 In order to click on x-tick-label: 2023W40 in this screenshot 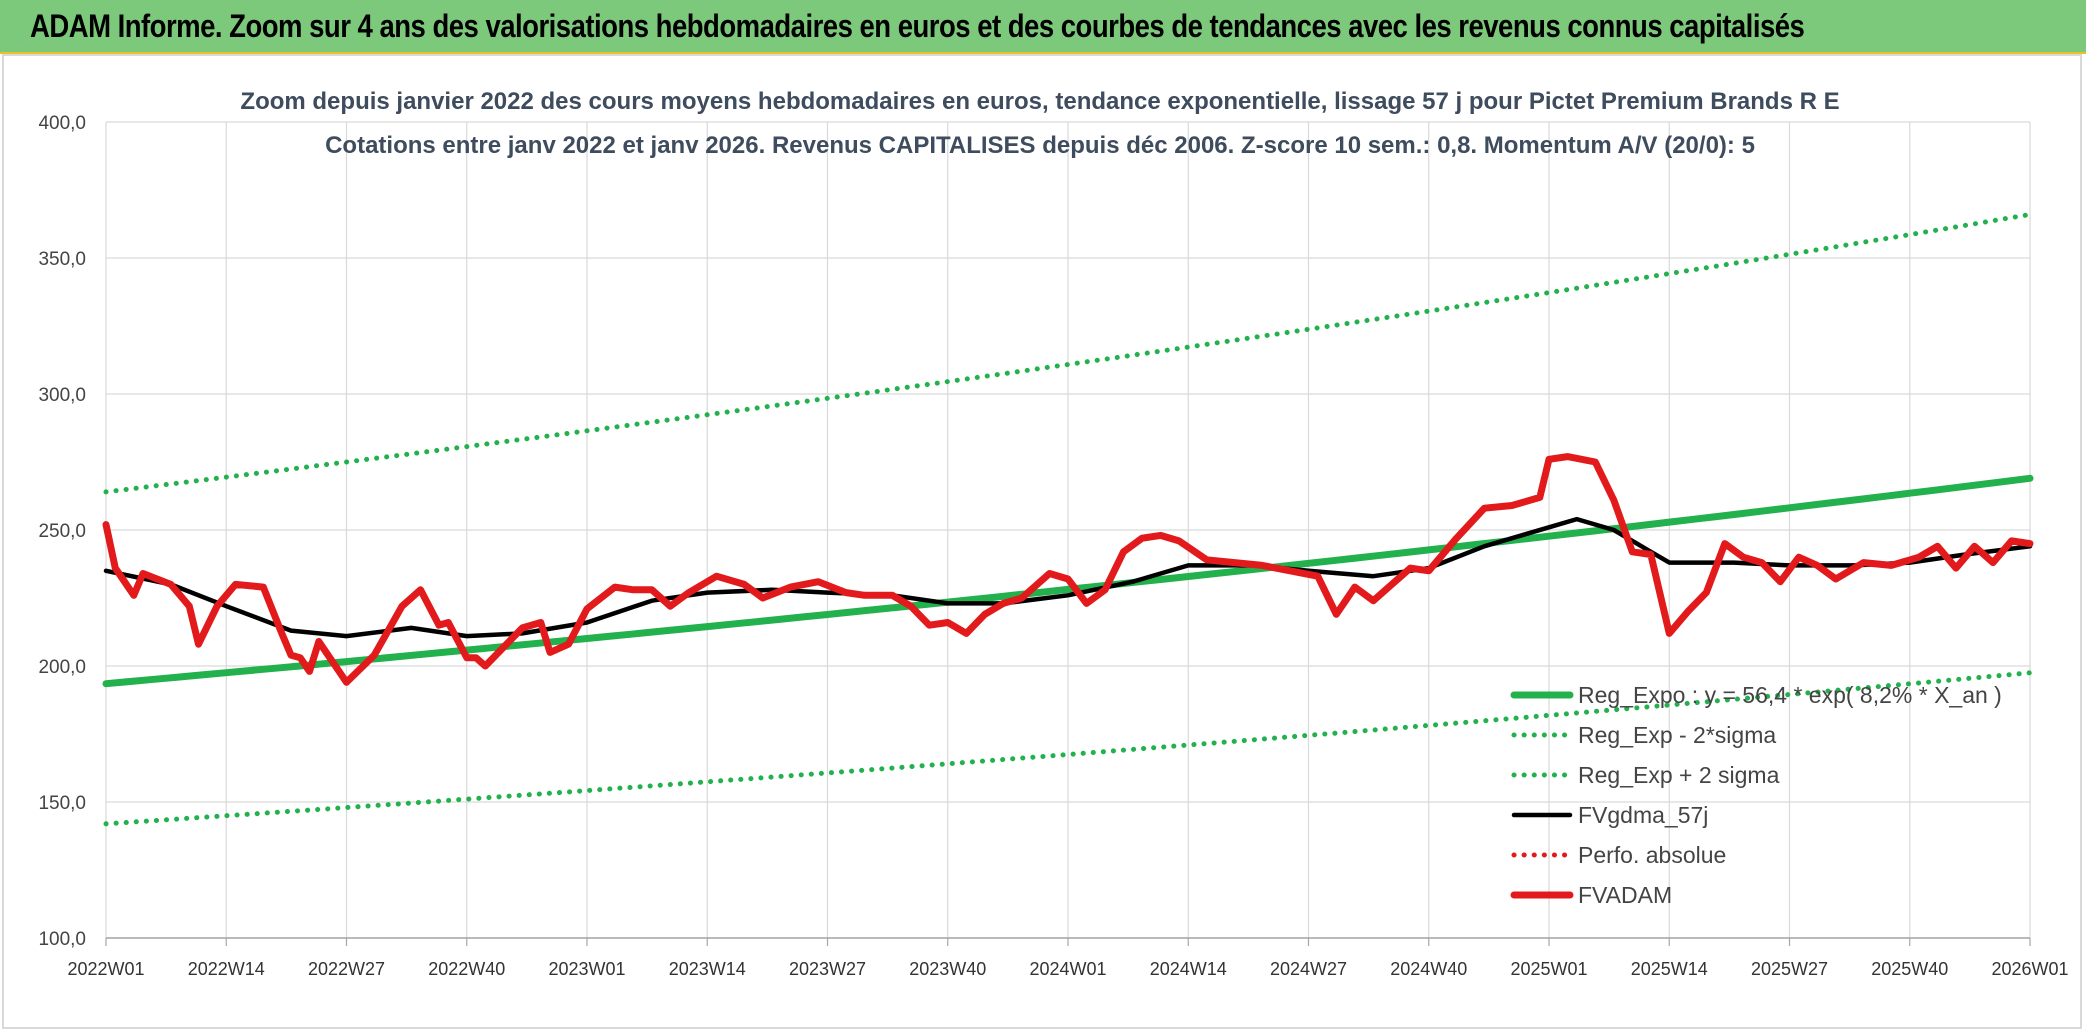, I will do `click(947, 969)`.